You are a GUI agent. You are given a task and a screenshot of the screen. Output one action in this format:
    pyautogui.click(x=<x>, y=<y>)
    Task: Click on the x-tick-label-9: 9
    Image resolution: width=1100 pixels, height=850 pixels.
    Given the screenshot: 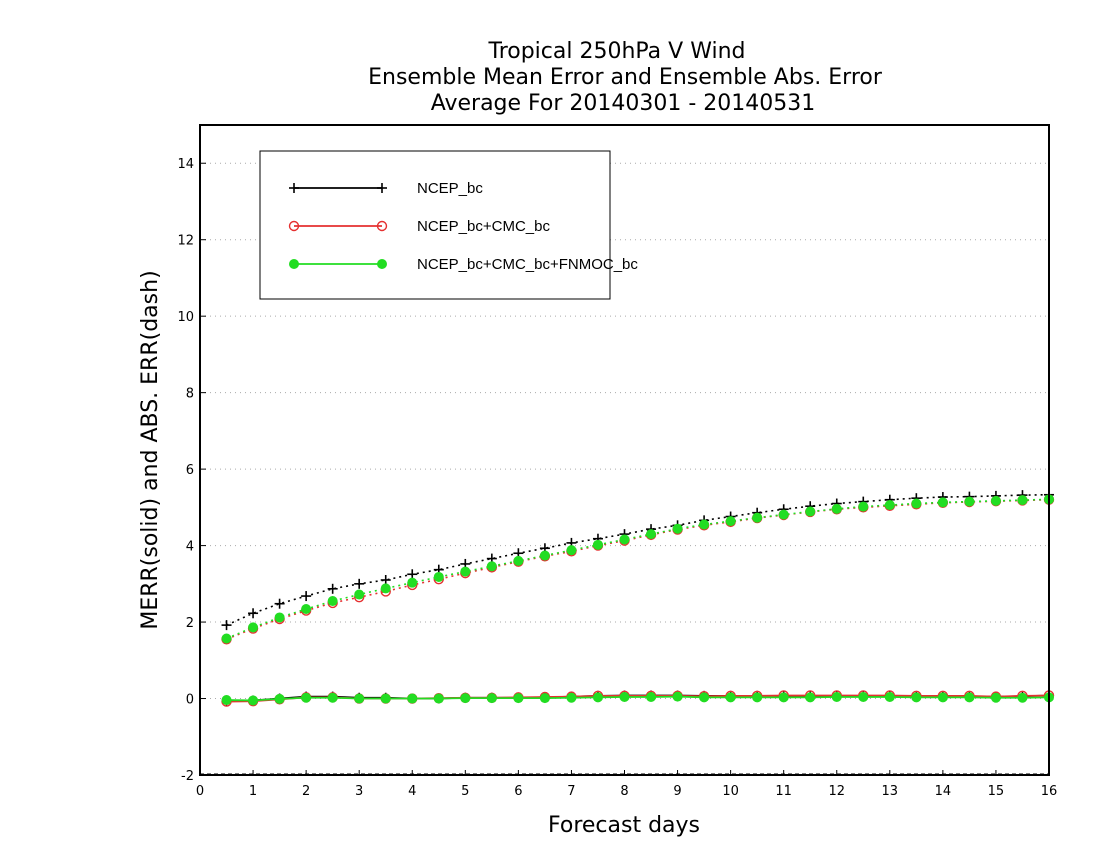 What is the action you would take?
    pyautogui.click(x=677, y=791)
    